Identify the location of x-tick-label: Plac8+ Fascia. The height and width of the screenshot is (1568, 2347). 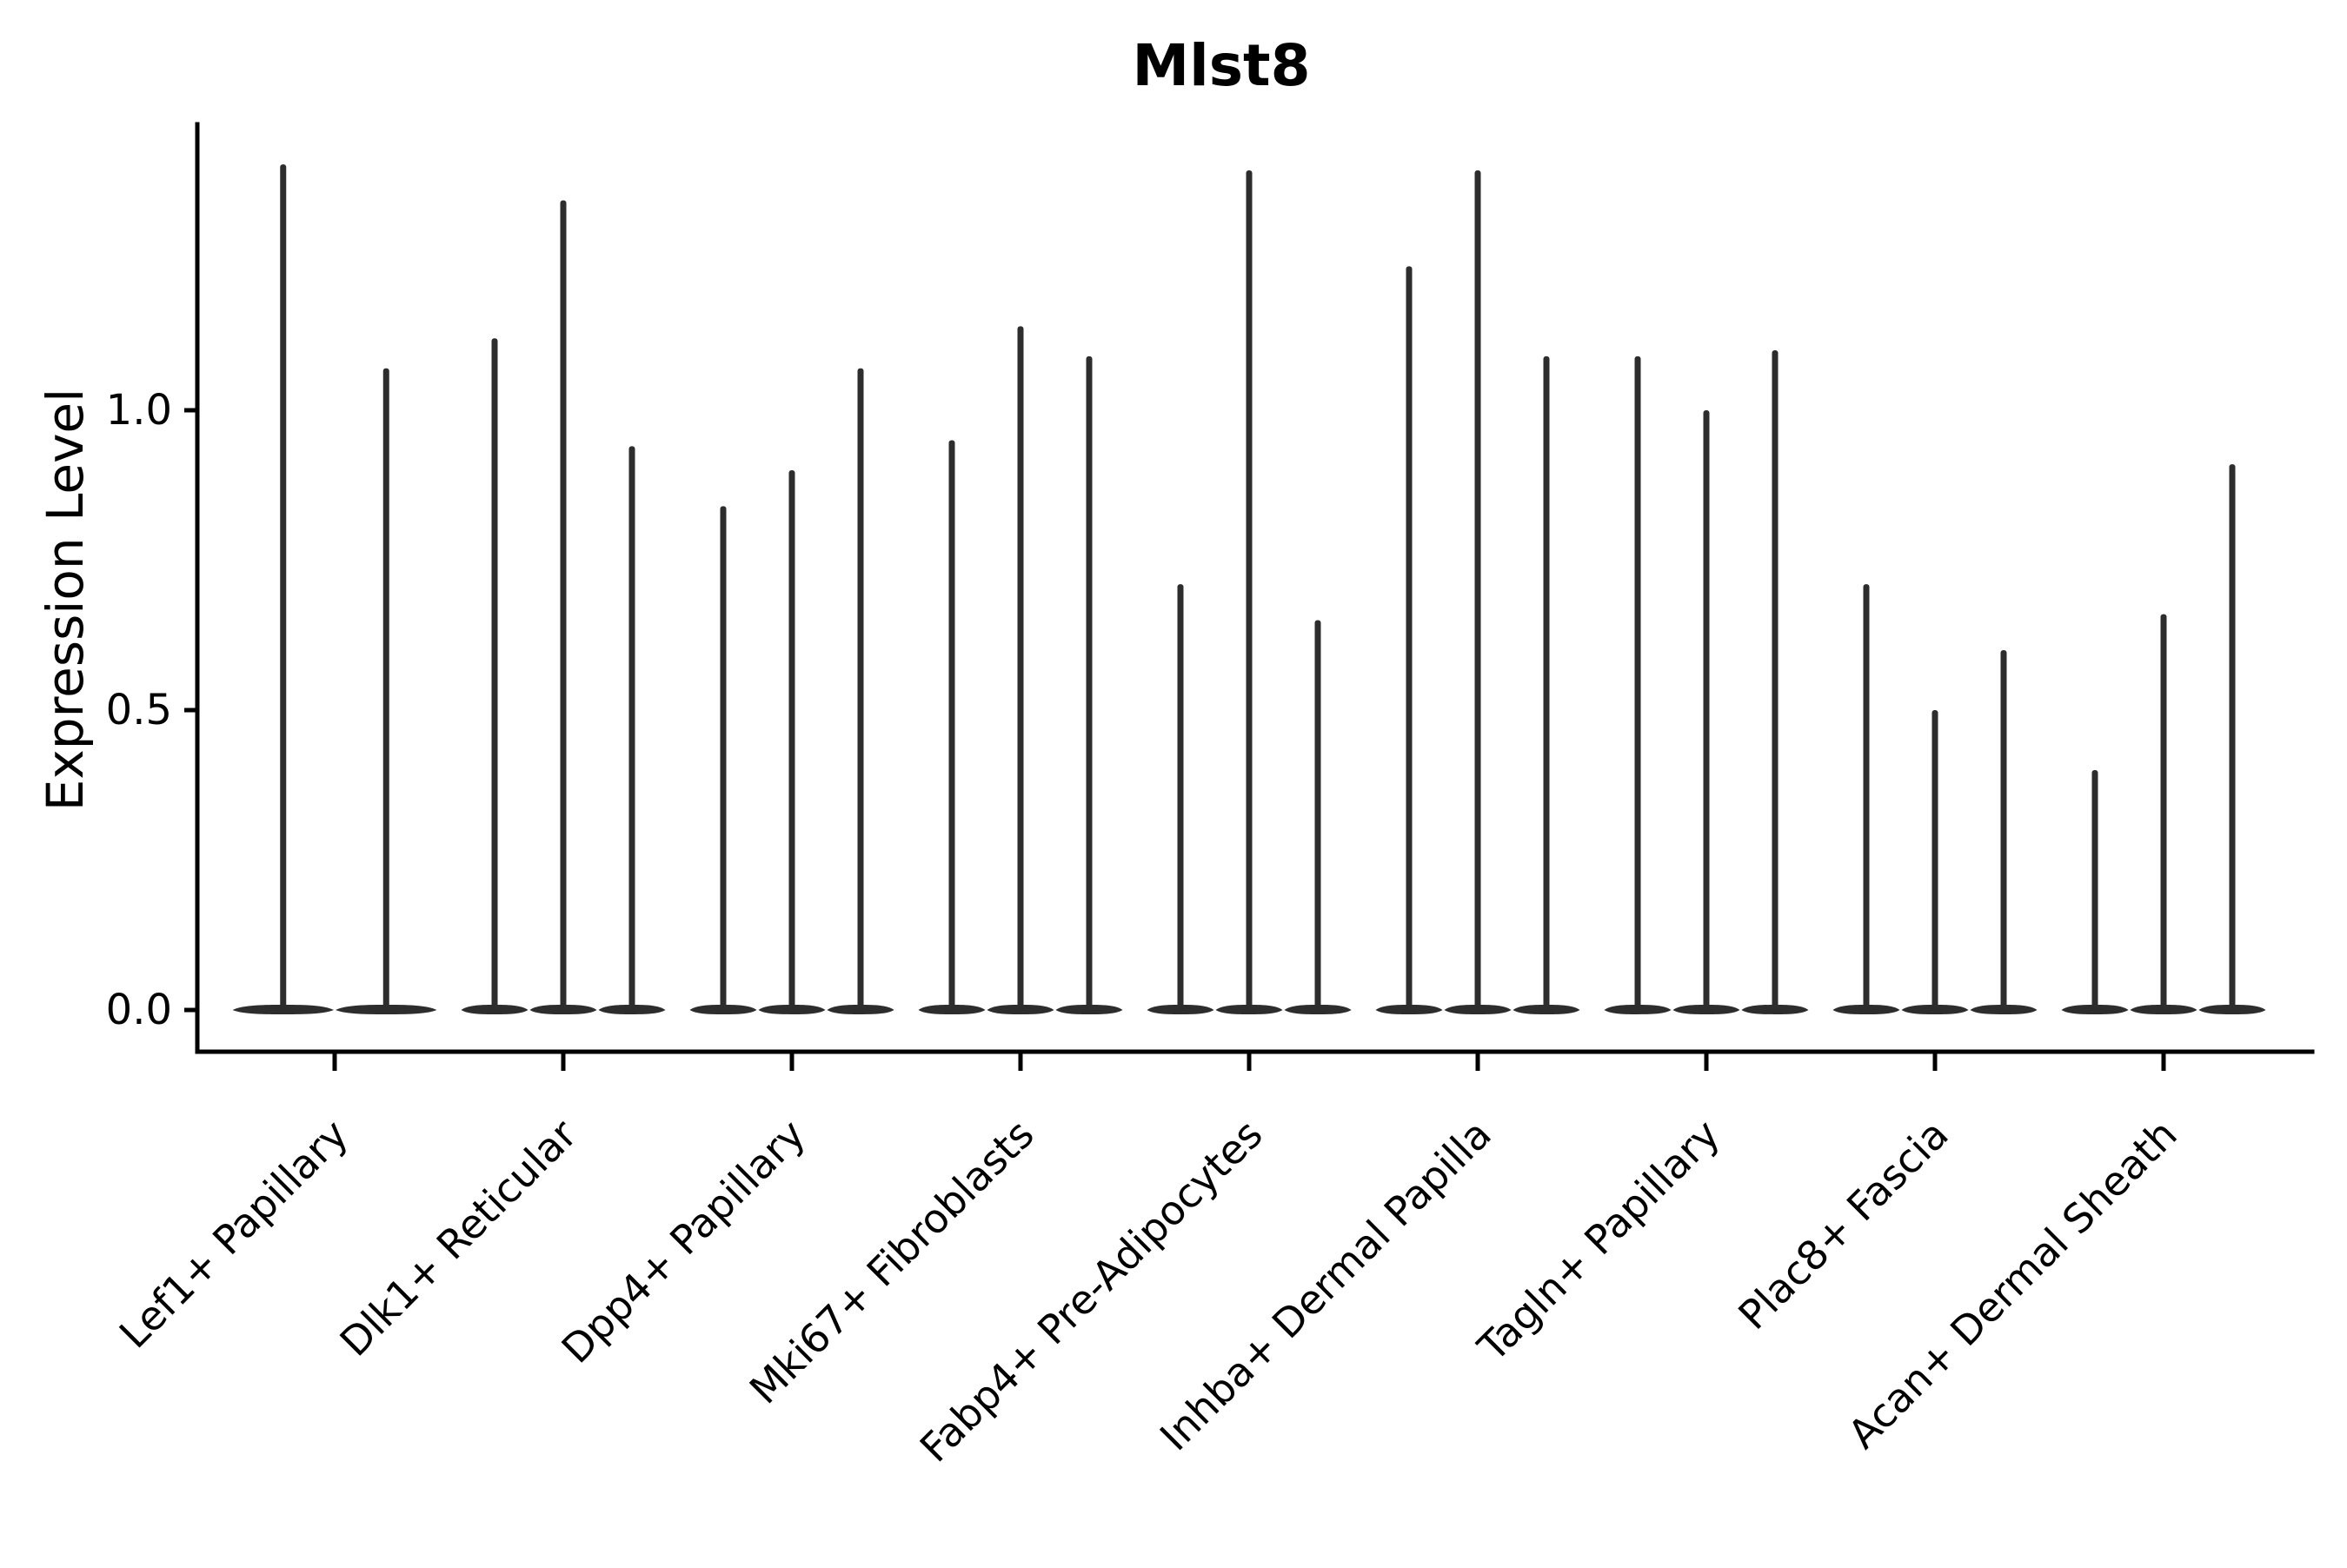
(1843, 1225).